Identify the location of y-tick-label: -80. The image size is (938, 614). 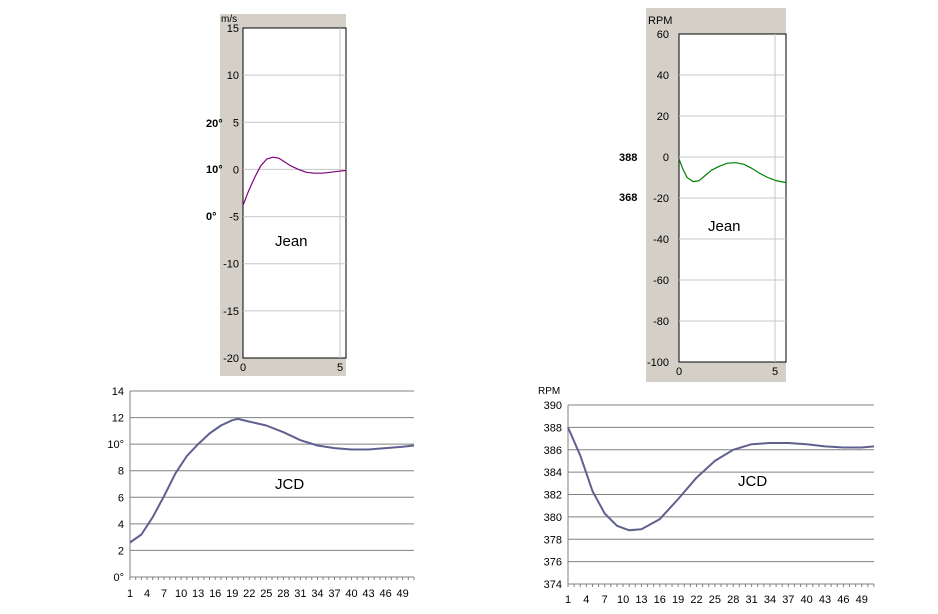
(661, 322).